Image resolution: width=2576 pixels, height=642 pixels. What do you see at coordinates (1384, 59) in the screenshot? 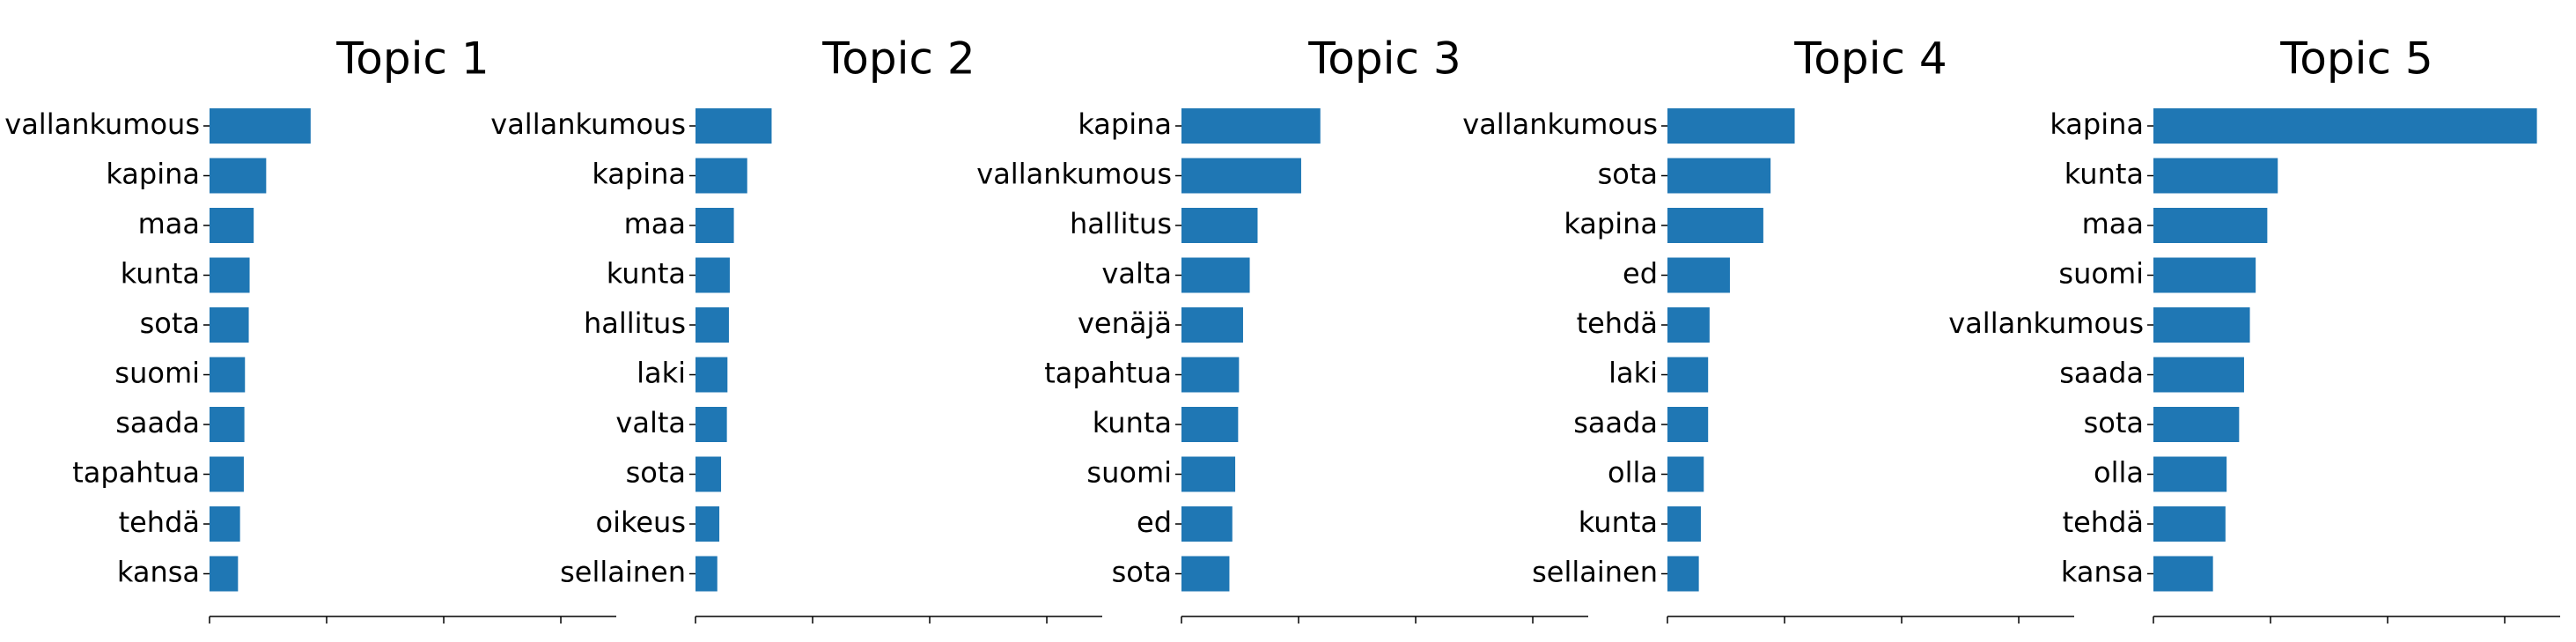
I see `chart-title: Topic 3` at bounding box center [1384, 59].